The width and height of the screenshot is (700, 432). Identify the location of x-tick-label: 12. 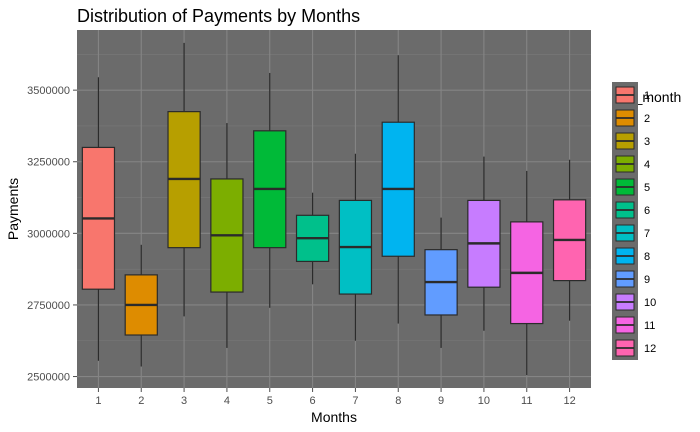
(569, 401).